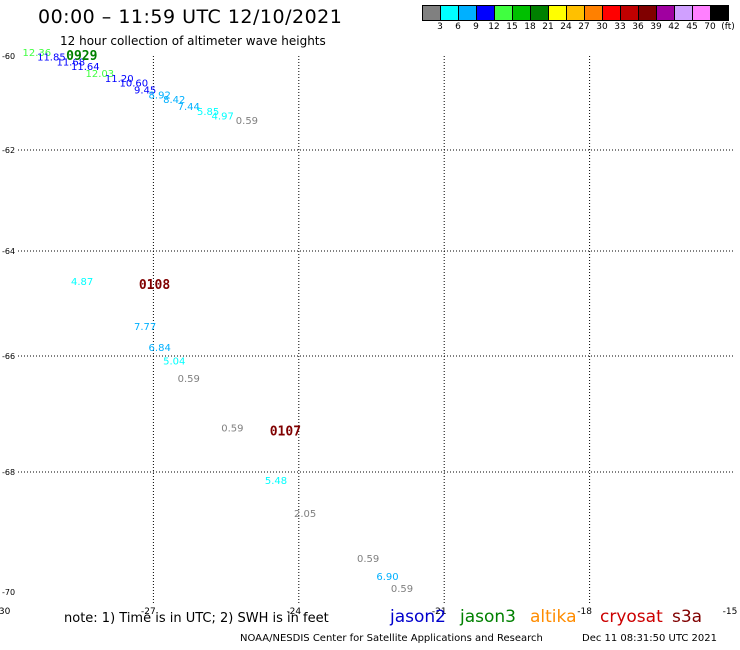 This screenshot has height=650, width=740. Describe the element at coordinates (5, 612) in the screenshot. I see `x-tick-label: -30` at that location.